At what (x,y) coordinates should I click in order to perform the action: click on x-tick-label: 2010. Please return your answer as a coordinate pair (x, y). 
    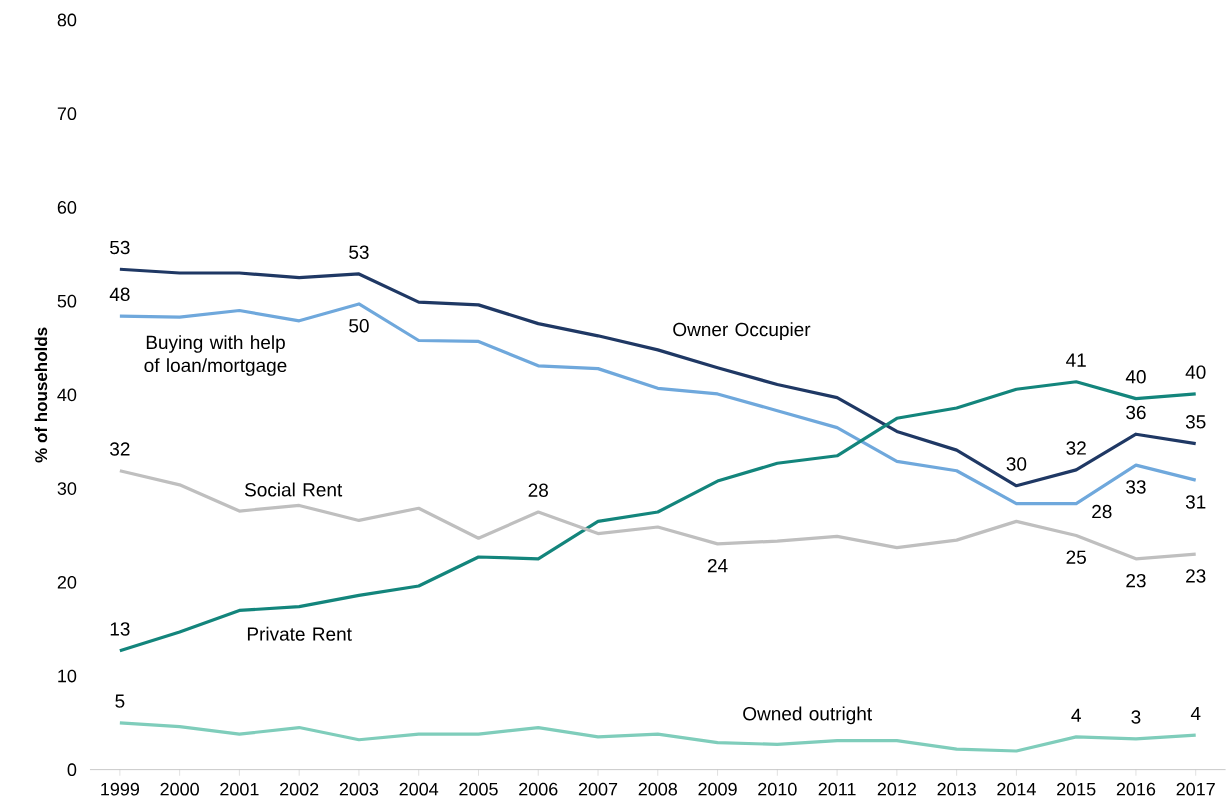
    Looking at the image, I should click on (777, 789).